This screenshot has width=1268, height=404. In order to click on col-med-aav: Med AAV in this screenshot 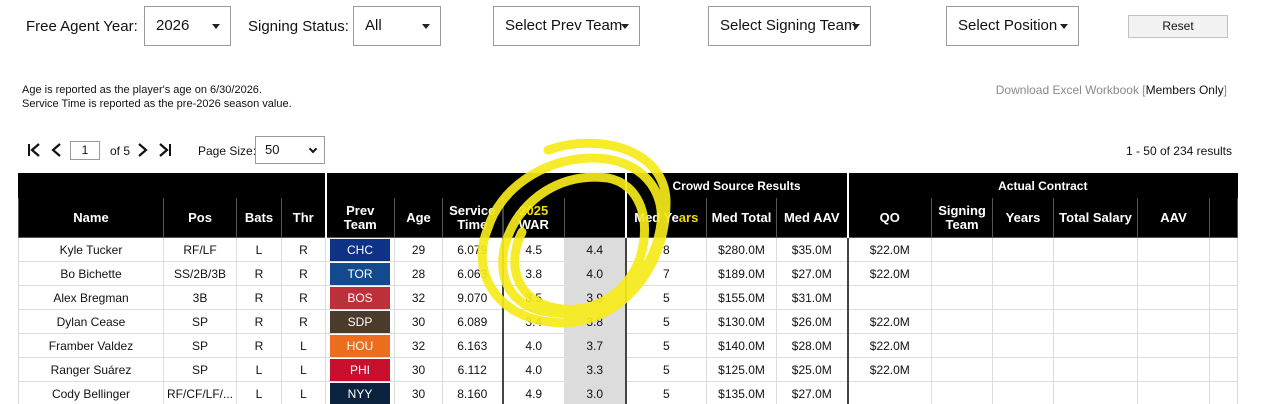, I will do `click(812, 217)`.